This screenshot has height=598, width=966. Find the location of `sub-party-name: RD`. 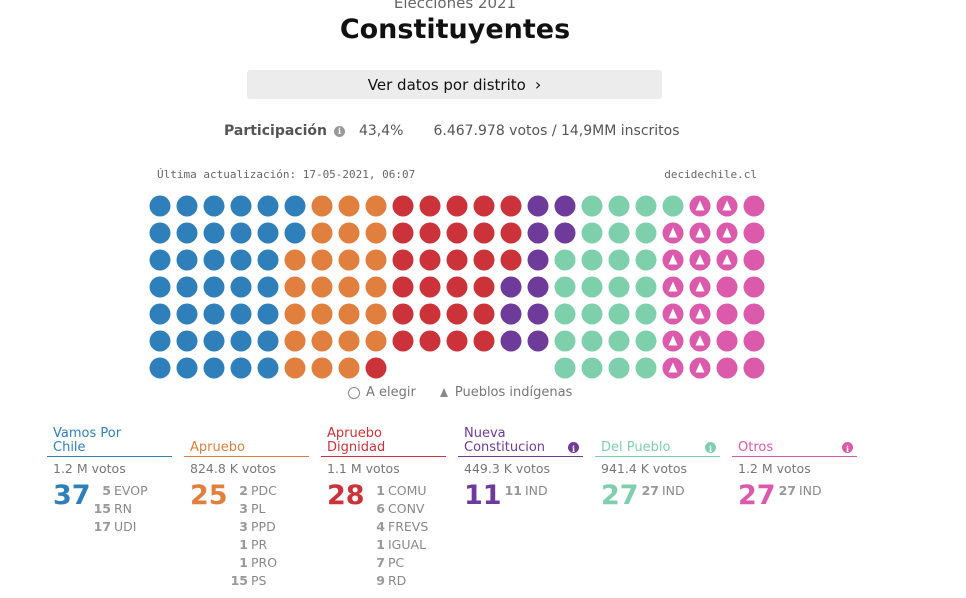

sub-party-name: RD is located at coordinates (397, 580).